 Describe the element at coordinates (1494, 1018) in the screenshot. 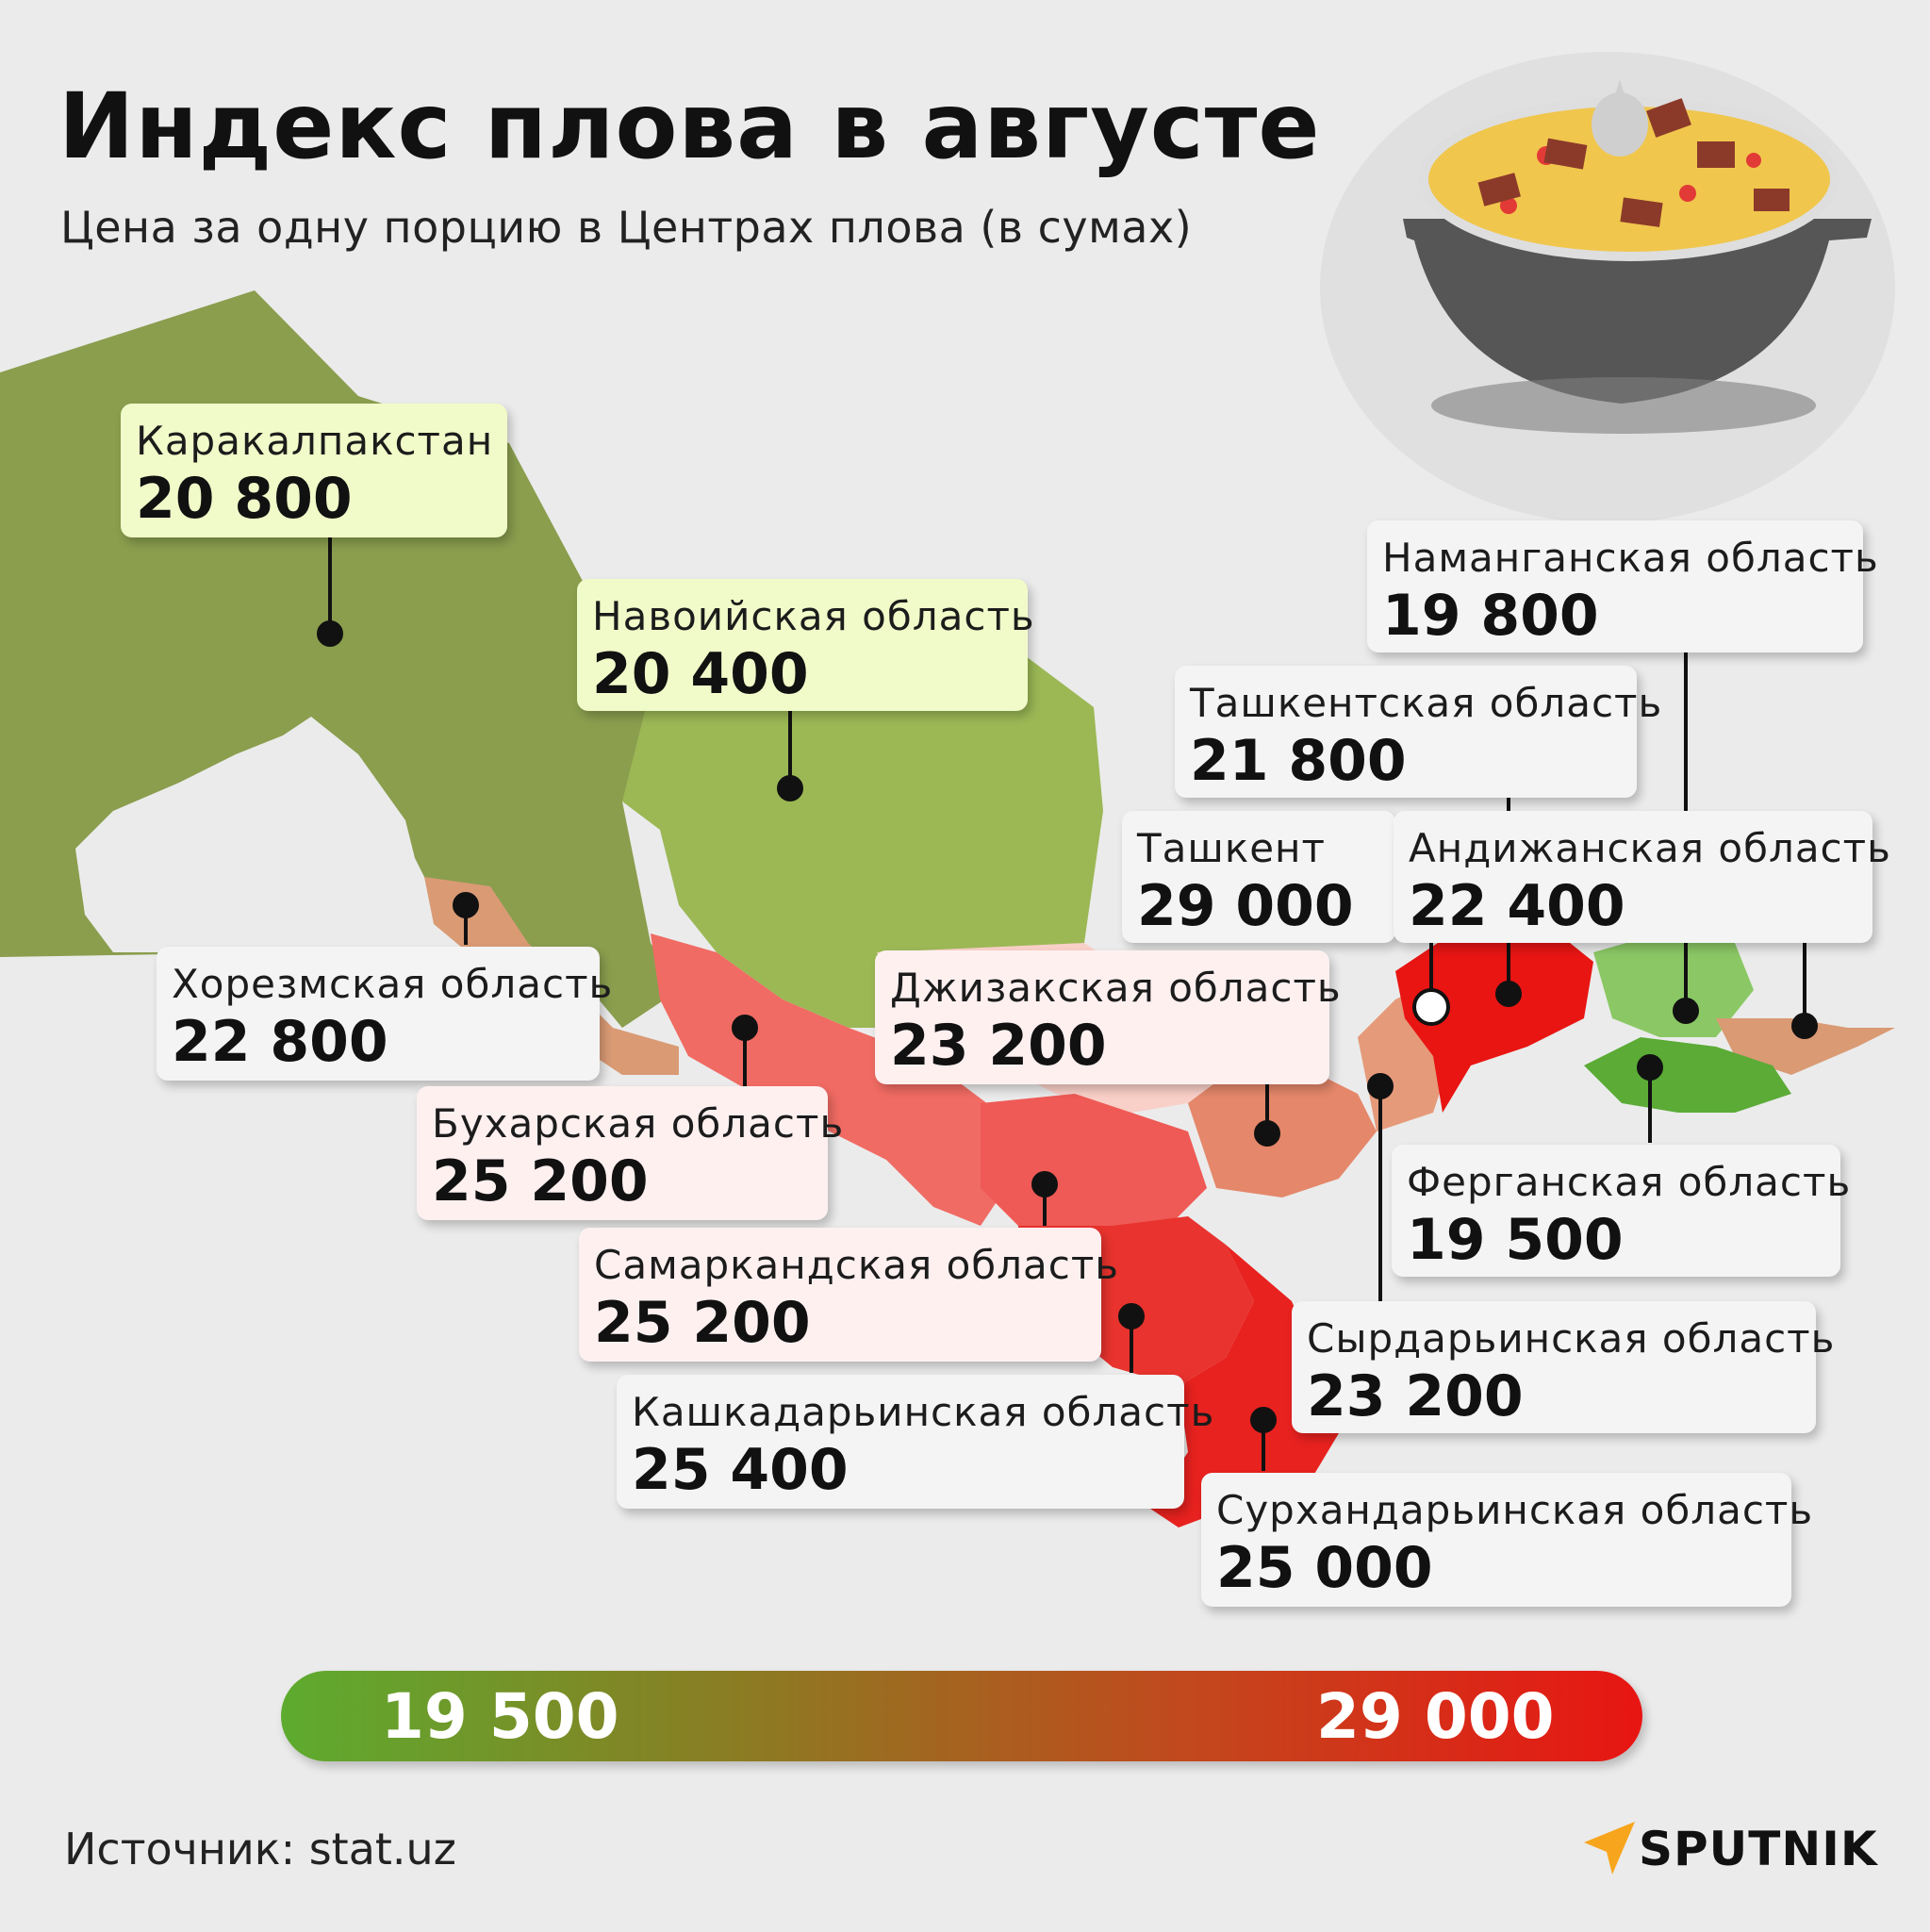

I see `region-tashkent-city` at that location.